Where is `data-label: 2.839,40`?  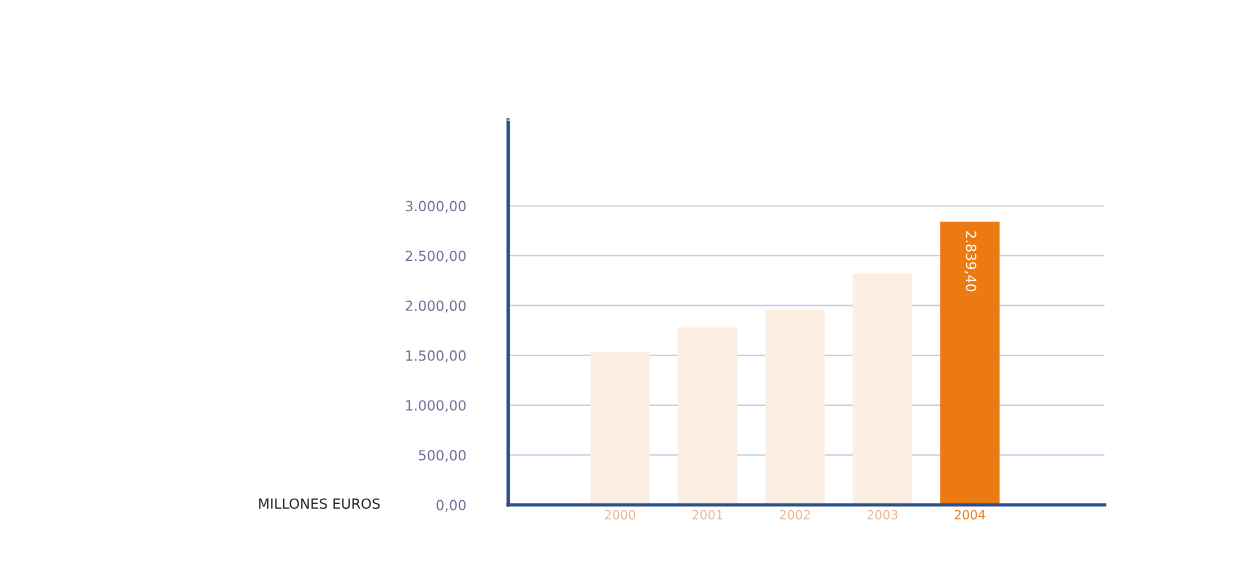 data-label: 2.839,40 is located at coordinates (970, 261).